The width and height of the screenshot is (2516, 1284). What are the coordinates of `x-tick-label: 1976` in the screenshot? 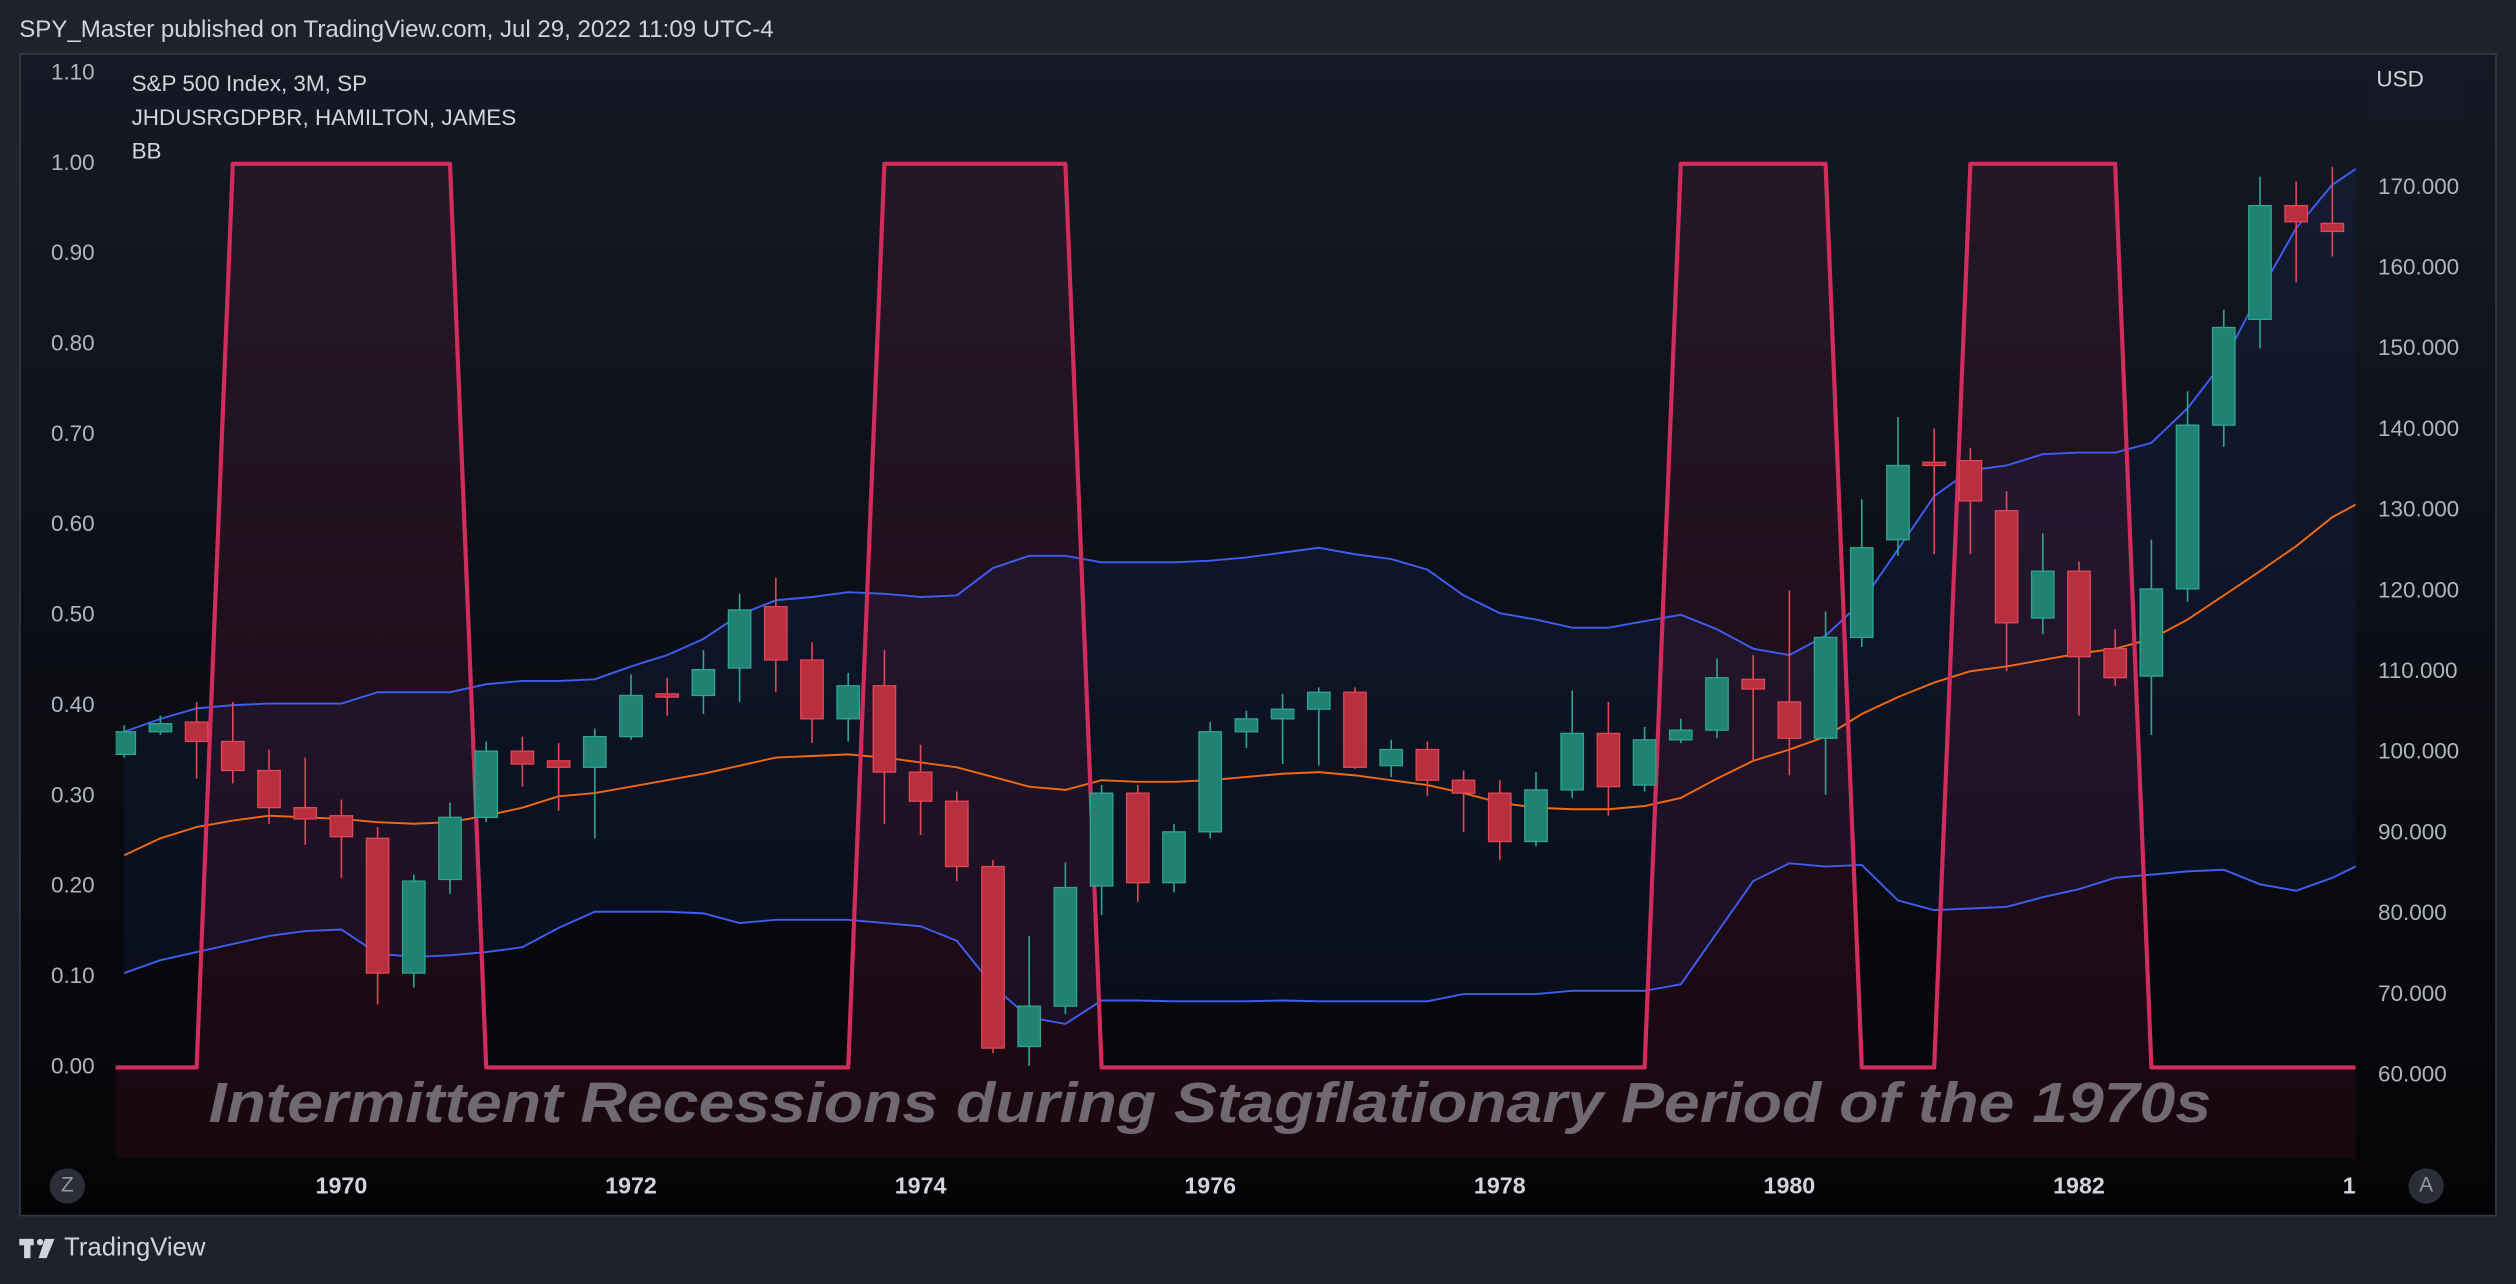 It's located at (1210, 1186).